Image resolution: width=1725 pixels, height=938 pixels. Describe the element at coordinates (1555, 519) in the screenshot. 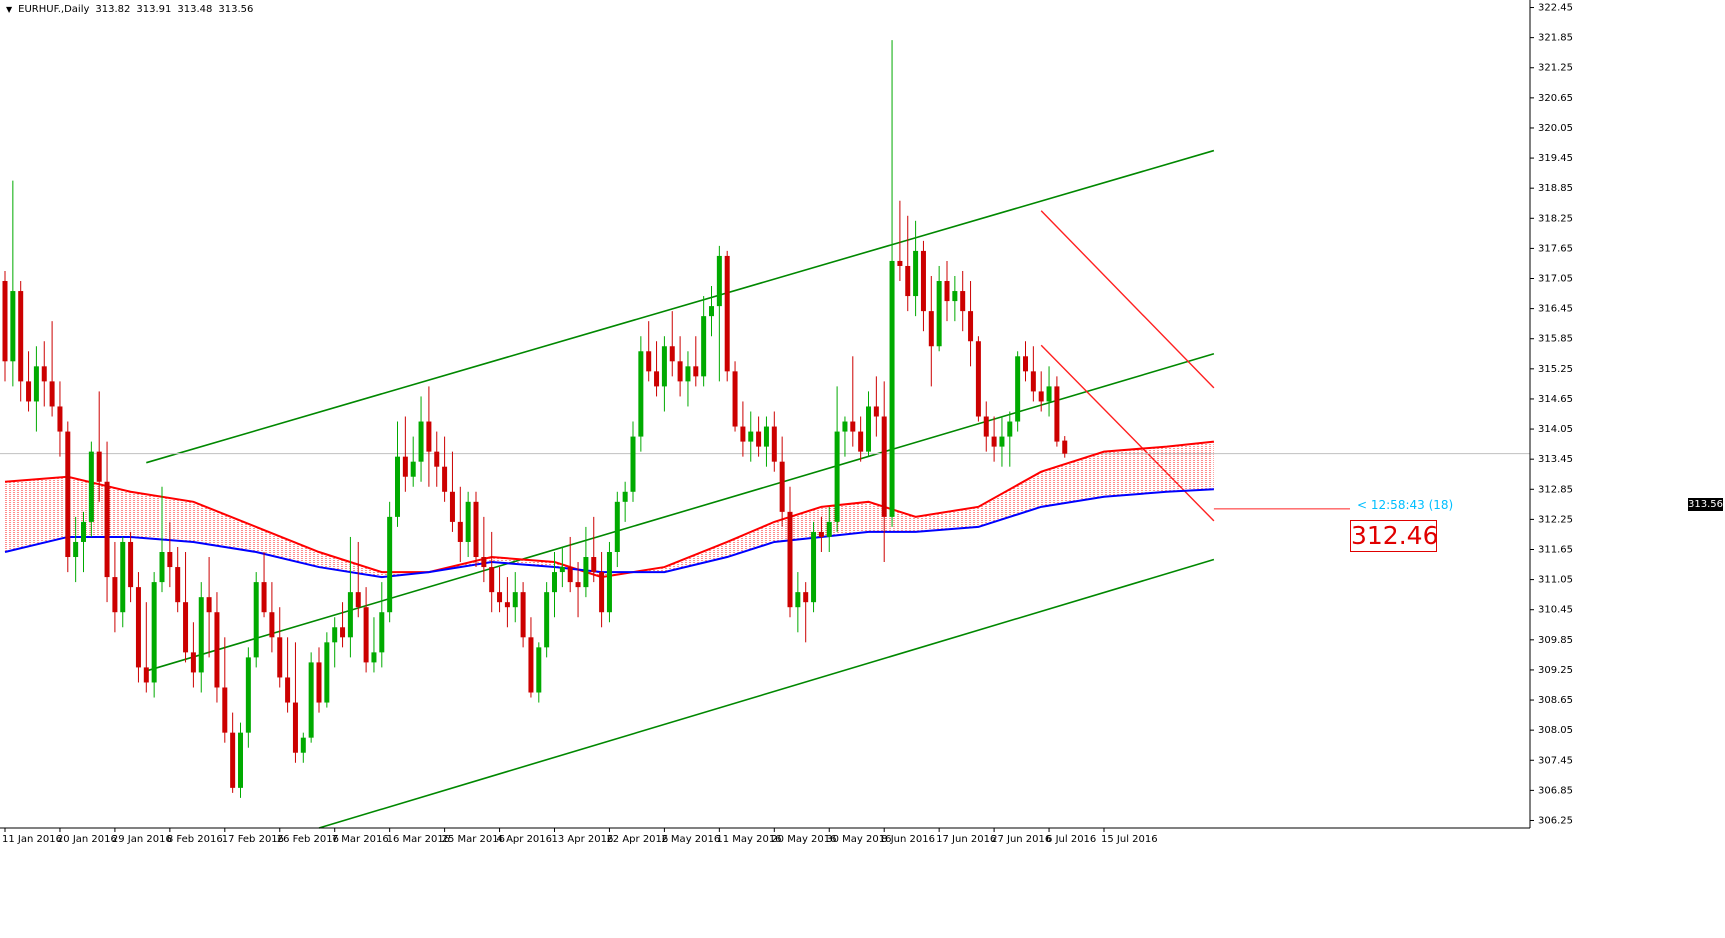

I see `price-tick-label: 312.25` at that location.